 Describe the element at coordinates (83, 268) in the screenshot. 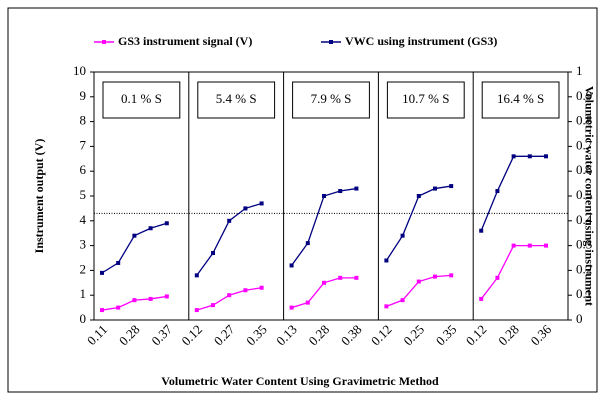

I see `y-tick-label: 2` at that location.